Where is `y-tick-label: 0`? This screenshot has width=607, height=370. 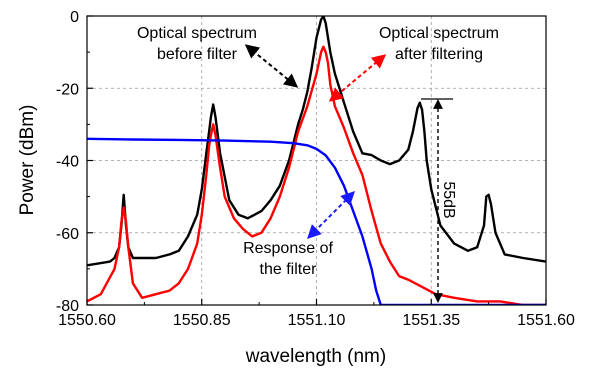 y-tick-label: 0 is located at coordinates (74, 17).